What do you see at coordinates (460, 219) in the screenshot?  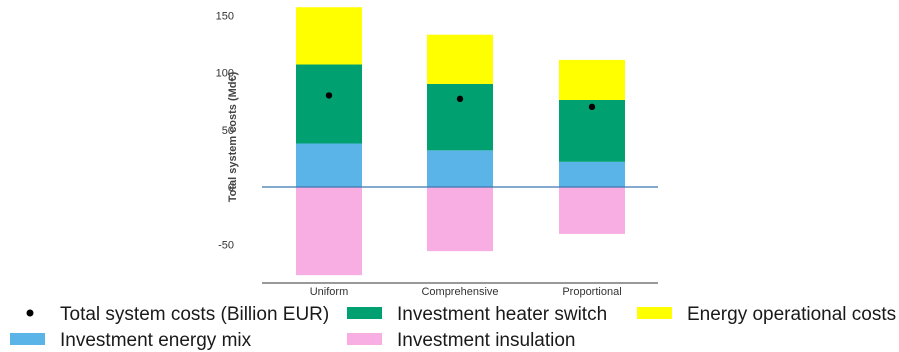 I see `bar-investment-insulation-comprehensive` at bounding box center [460, 219].